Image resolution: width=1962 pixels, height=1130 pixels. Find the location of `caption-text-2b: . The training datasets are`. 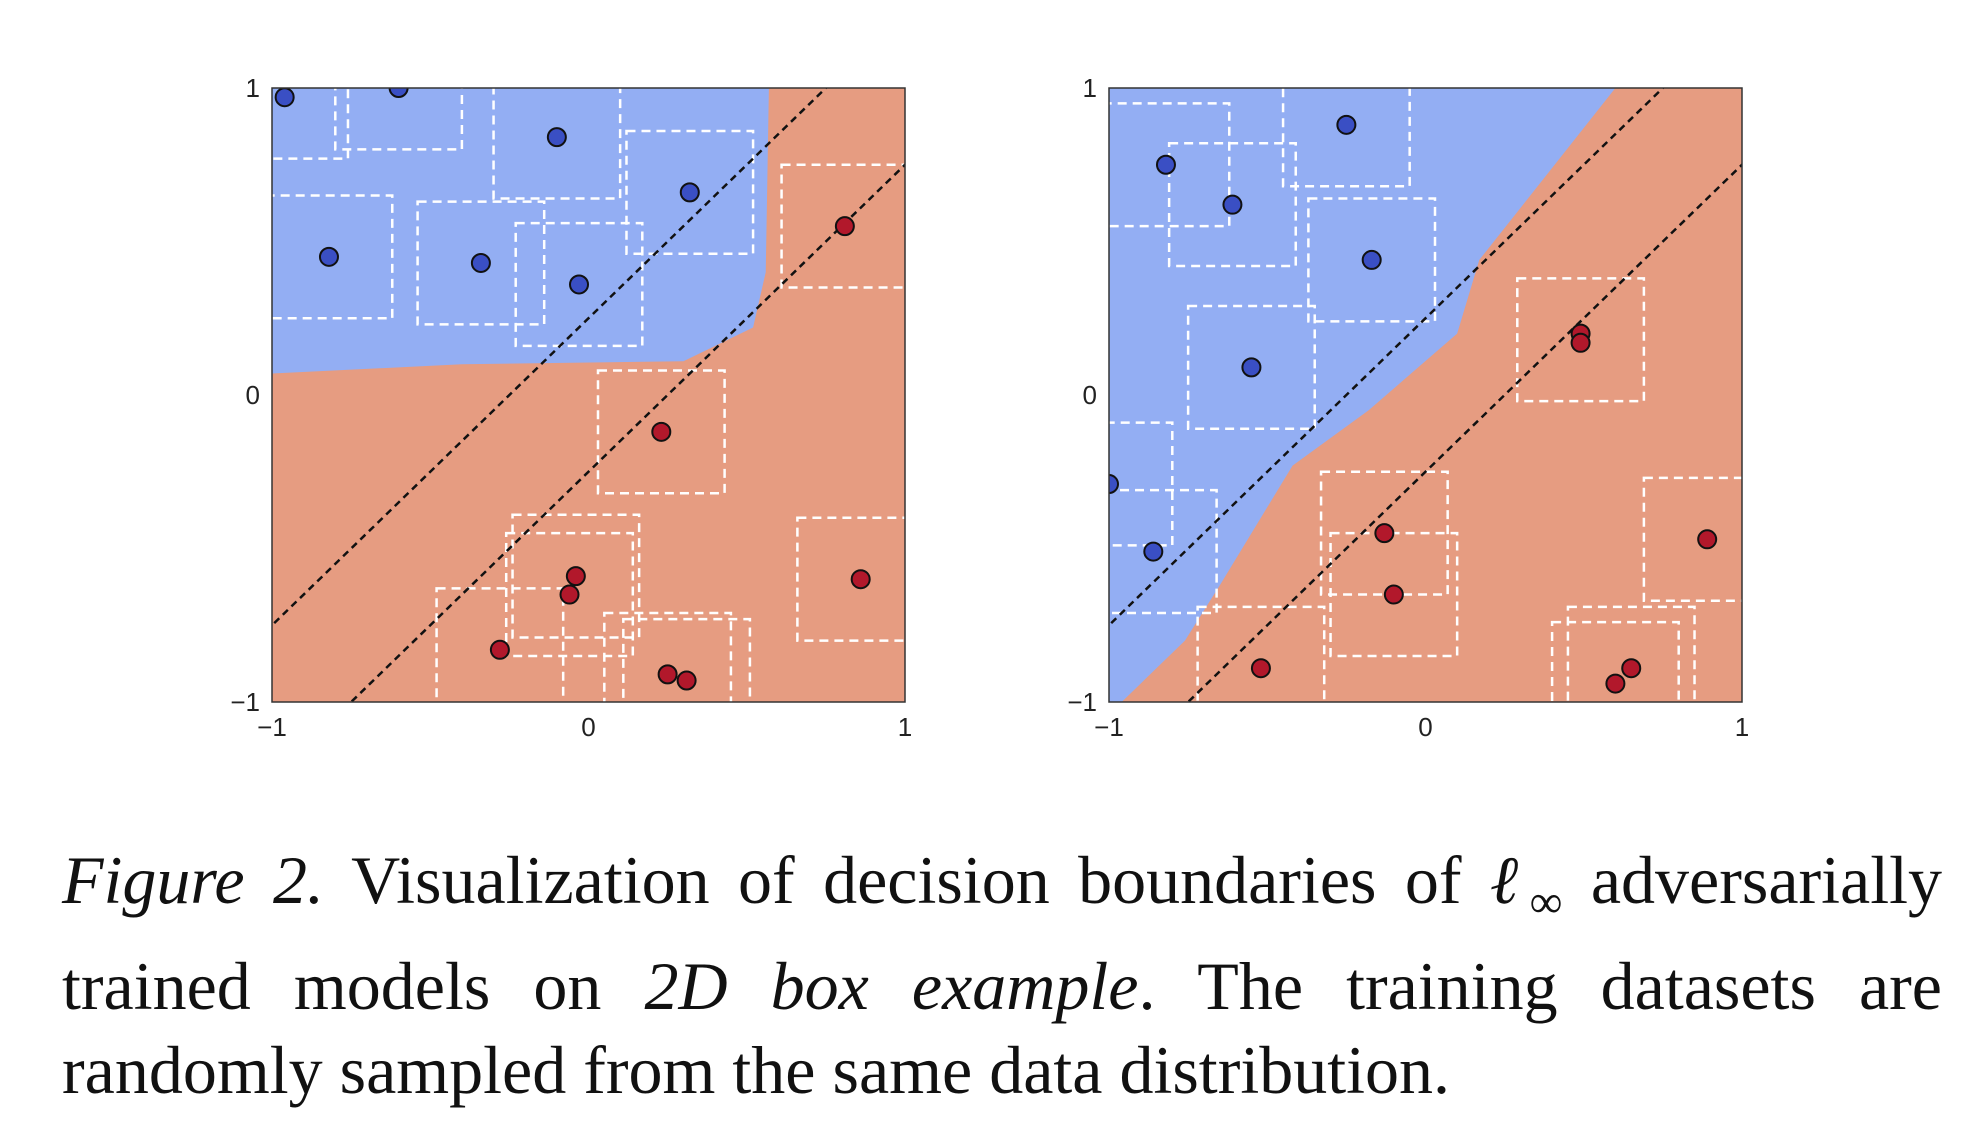

caption-text-2b: . The training datasets are is located at coordinates (1540, 986).